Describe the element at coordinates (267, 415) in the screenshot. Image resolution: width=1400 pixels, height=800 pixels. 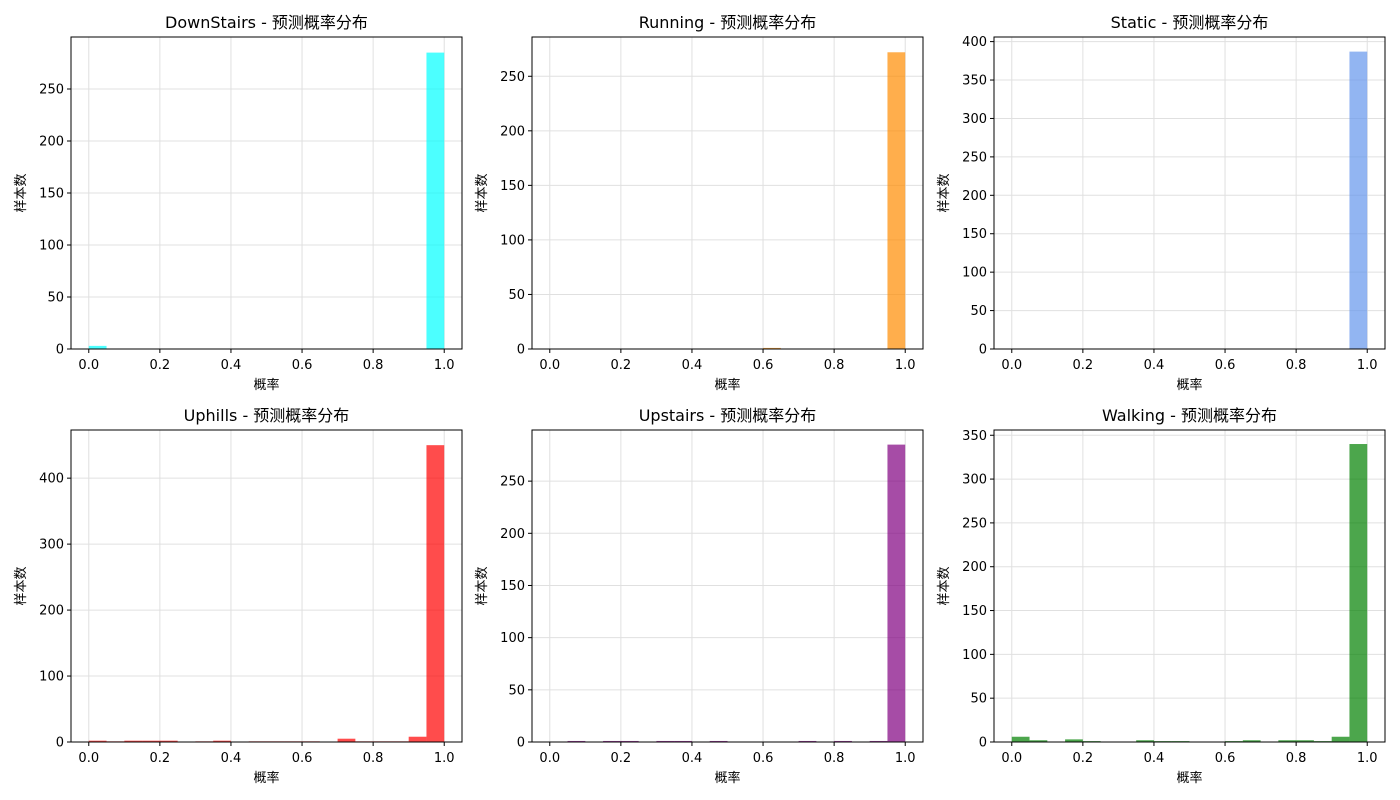
I see `chart-title: Uphills - 预测概率分布` at that location.